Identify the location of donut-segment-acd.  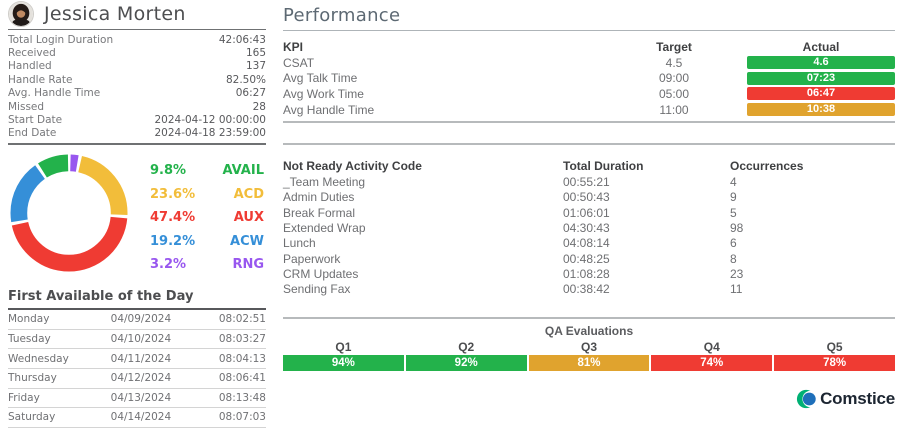
(69, 213).